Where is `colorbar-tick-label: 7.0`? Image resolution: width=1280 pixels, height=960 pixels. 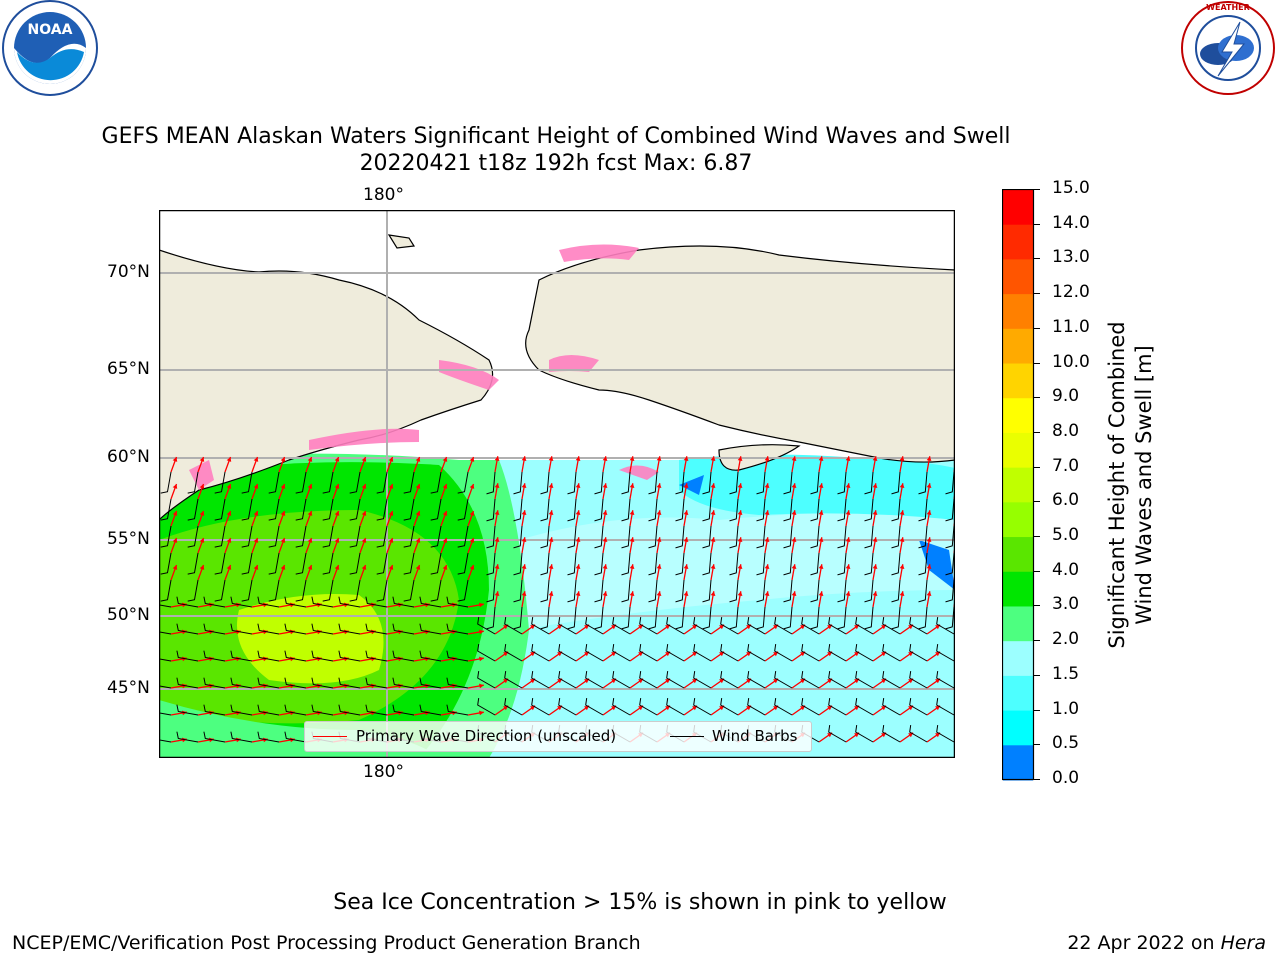 colorbar-tick-label: 7.0 is located at coordinates (1066, 465).